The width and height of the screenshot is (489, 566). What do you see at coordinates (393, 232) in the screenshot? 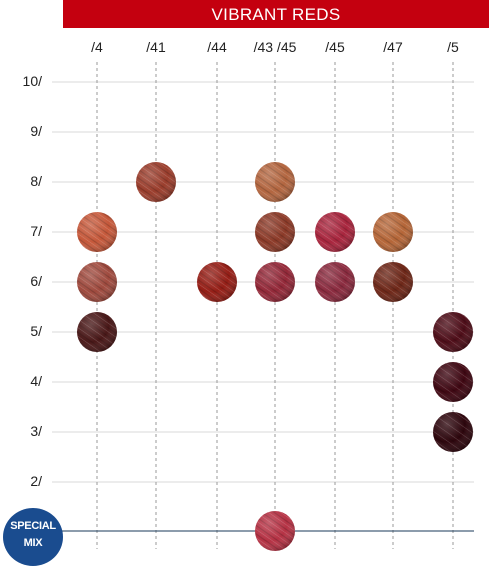
I see `swatch-c47-r7` at bounding box center [393, 232].